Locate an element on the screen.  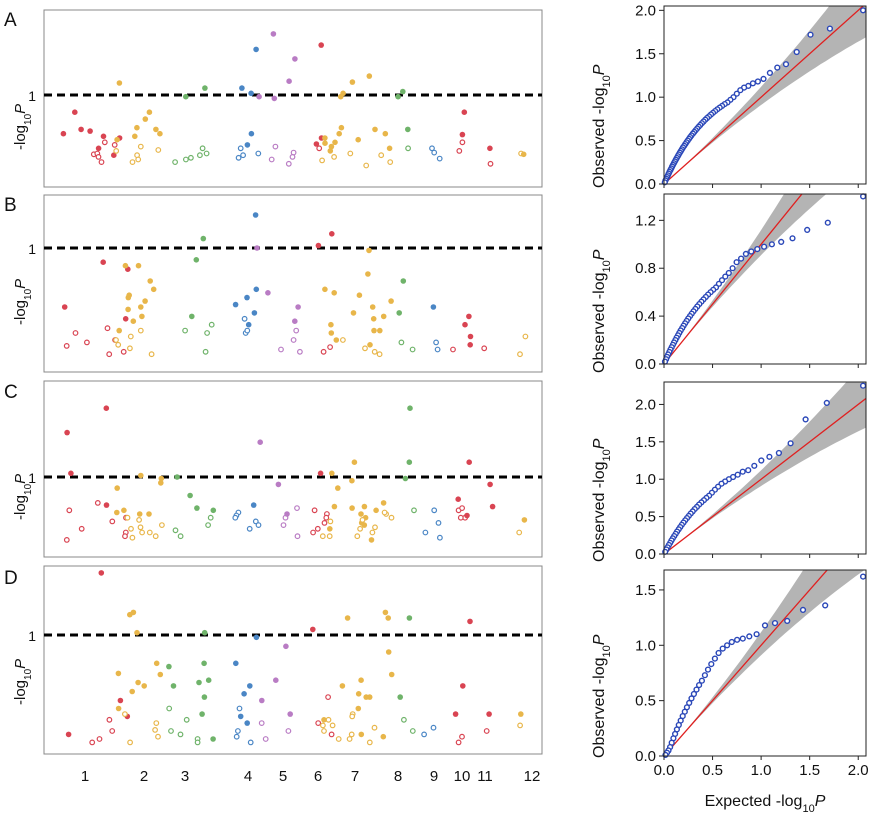
ytick-1-a: 1 is located at coordinates (32, 96).